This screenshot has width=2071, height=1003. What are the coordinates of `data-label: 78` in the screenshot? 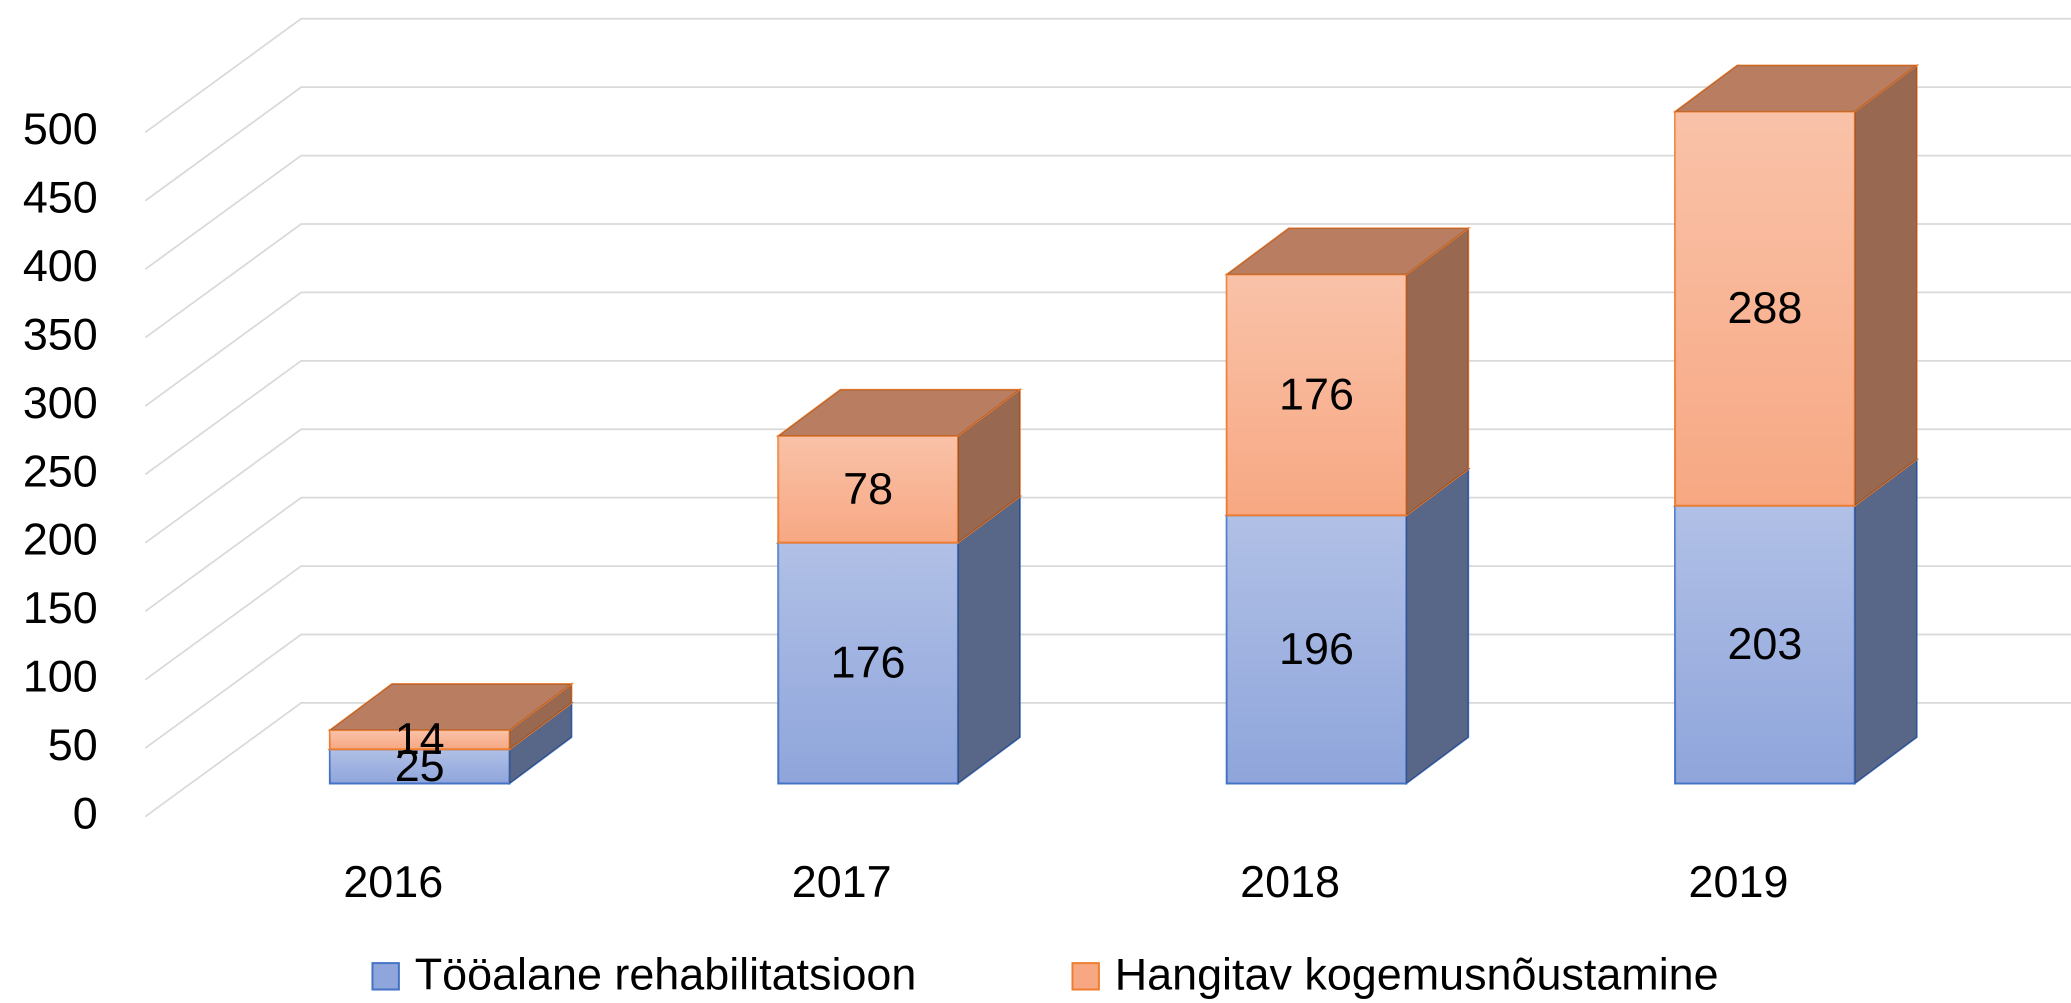 It's located at (868, 488).